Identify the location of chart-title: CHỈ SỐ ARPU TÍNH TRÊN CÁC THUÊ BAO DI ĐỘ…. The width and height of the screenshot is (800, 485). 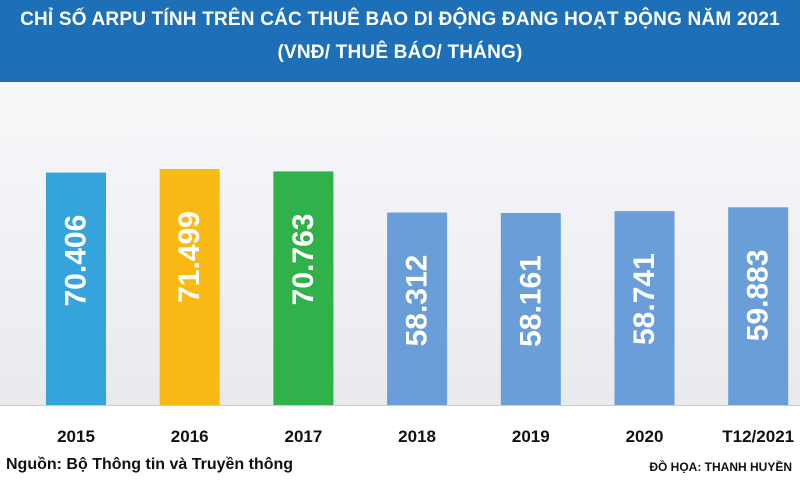
(400, 19).